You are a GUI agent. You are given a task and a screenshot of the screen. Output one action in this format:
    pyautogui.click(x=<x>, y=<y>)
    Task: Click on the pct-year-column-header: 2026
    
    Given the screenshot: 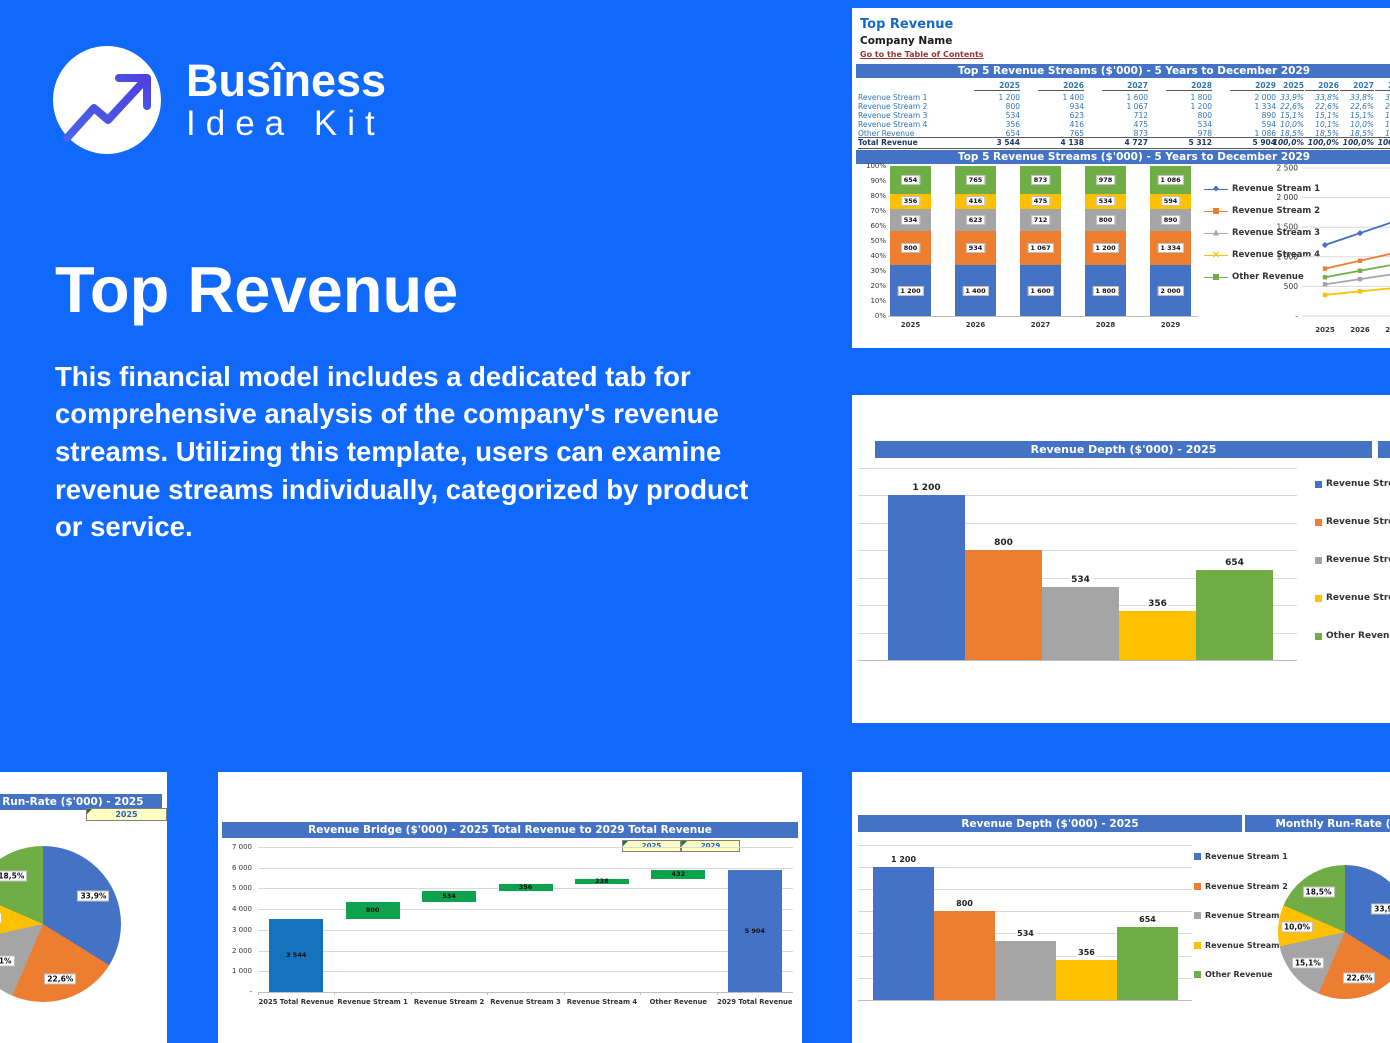 What is the action you would take?
    pyautogui.click(x=1322, y=86)
    